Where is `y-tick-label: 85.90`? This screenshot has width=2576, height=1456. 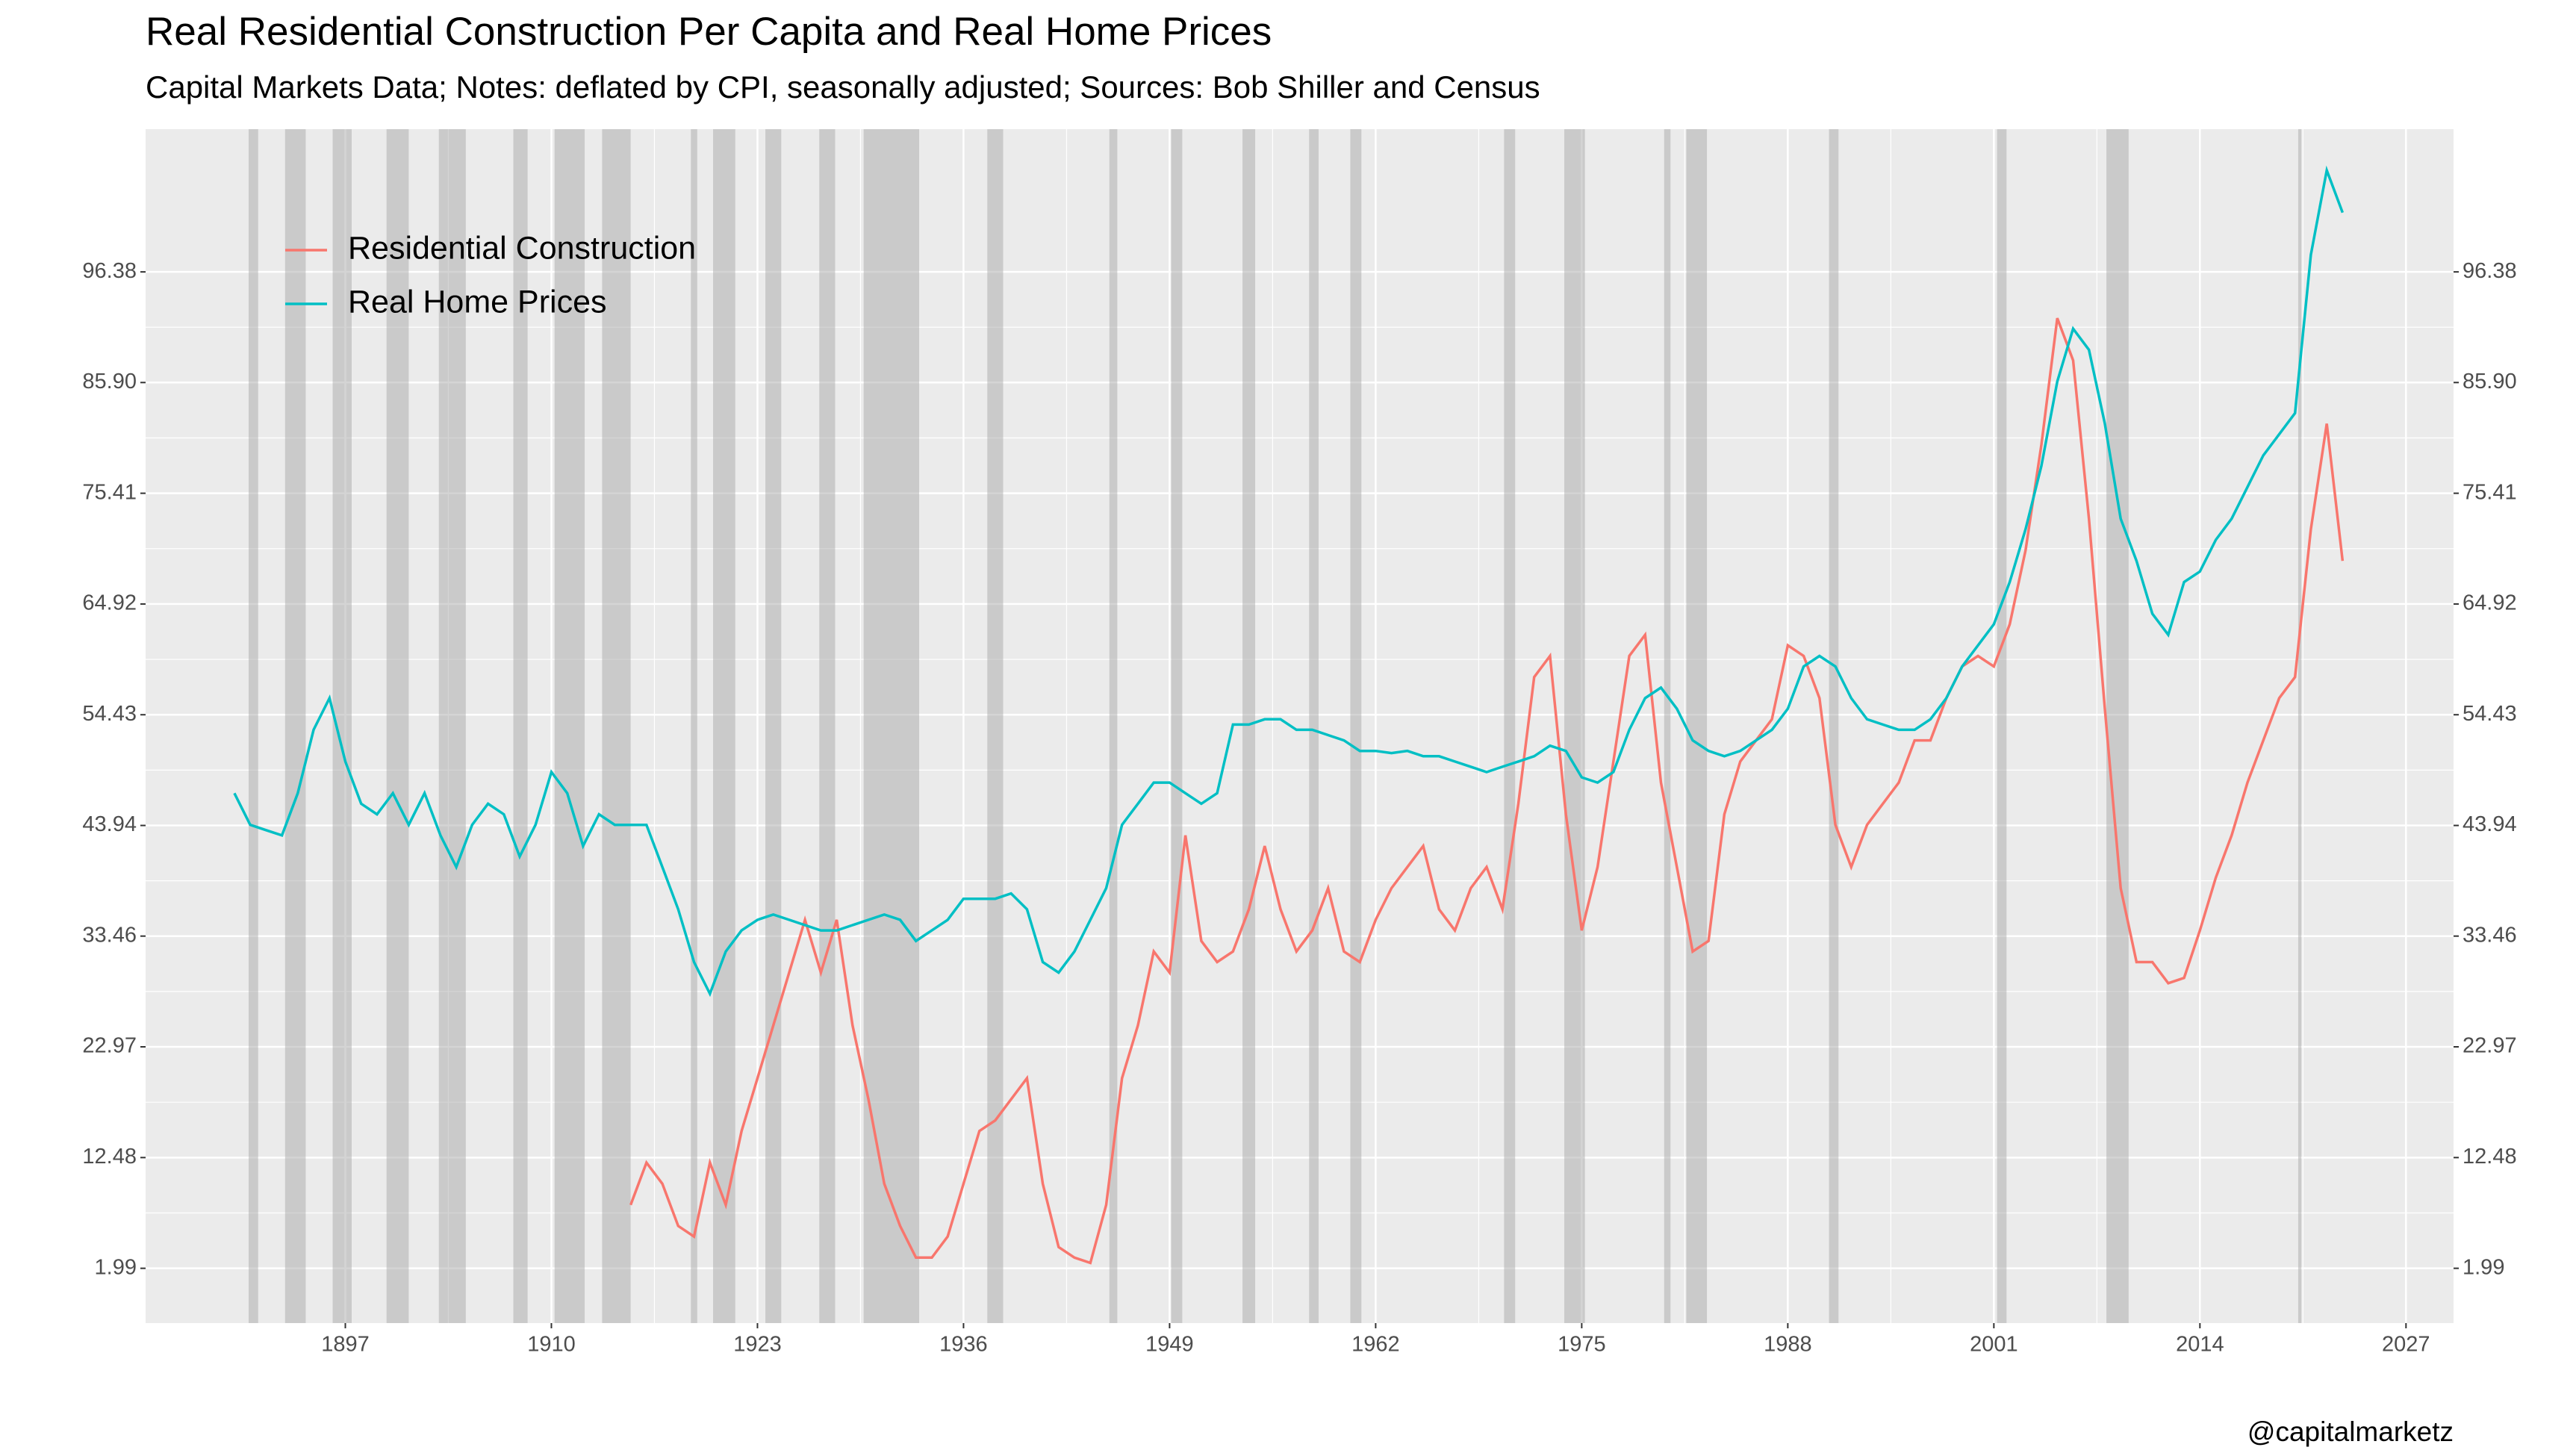
y-tick-label: 85.90 is located at coordinates (109, 381).